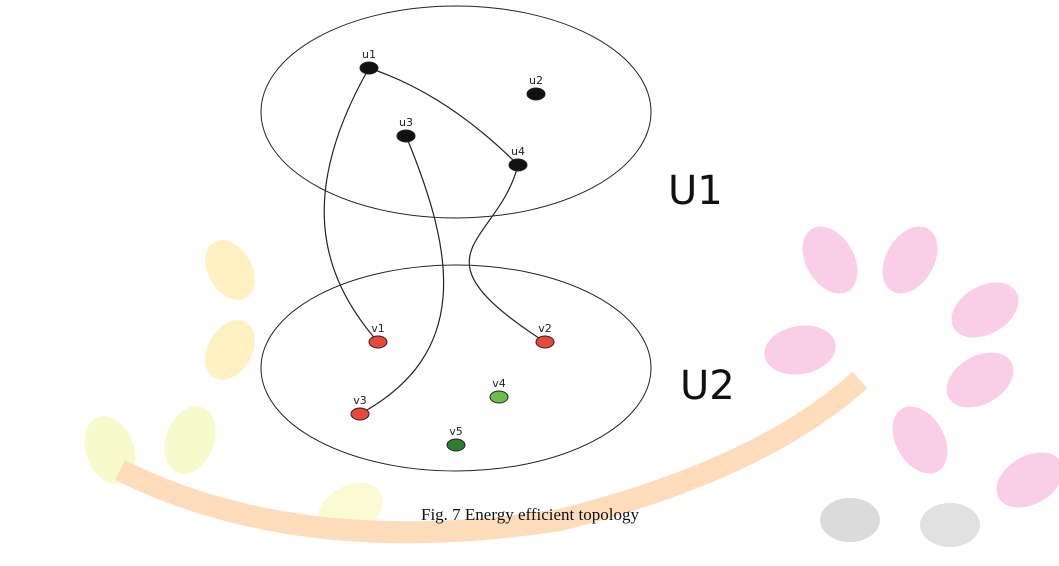  Describe the element at coordinates (695, 191) in the screenshot. I see `cluster-label: U1` at that location.